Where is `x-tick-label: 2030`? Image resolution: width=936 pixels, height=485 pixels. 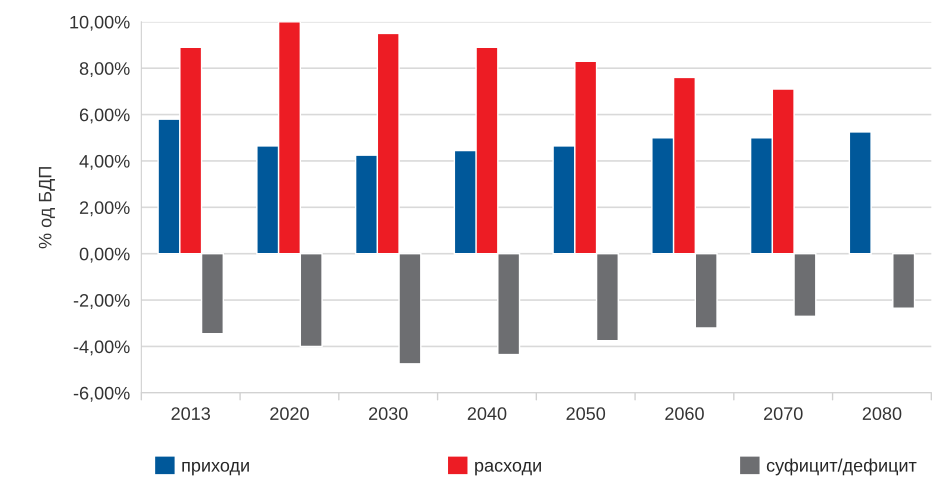
x-tick-label: 2030 is located at coordinates (388, 413).